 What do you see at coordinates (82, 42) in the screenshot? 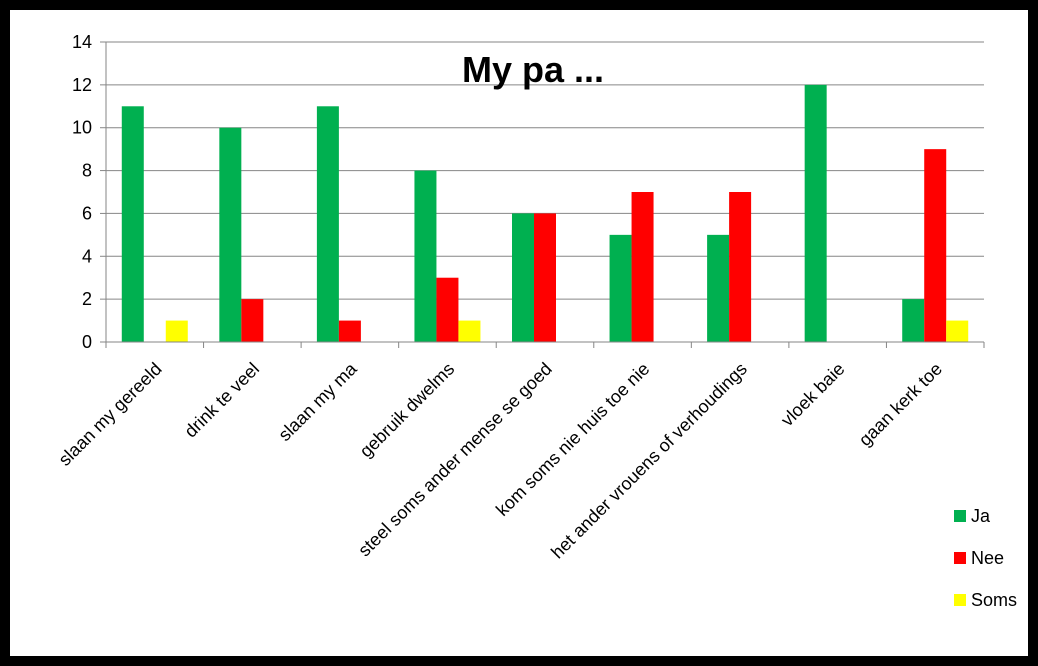
I see `y-tick-label: 14` at bounding box center [82, 42].